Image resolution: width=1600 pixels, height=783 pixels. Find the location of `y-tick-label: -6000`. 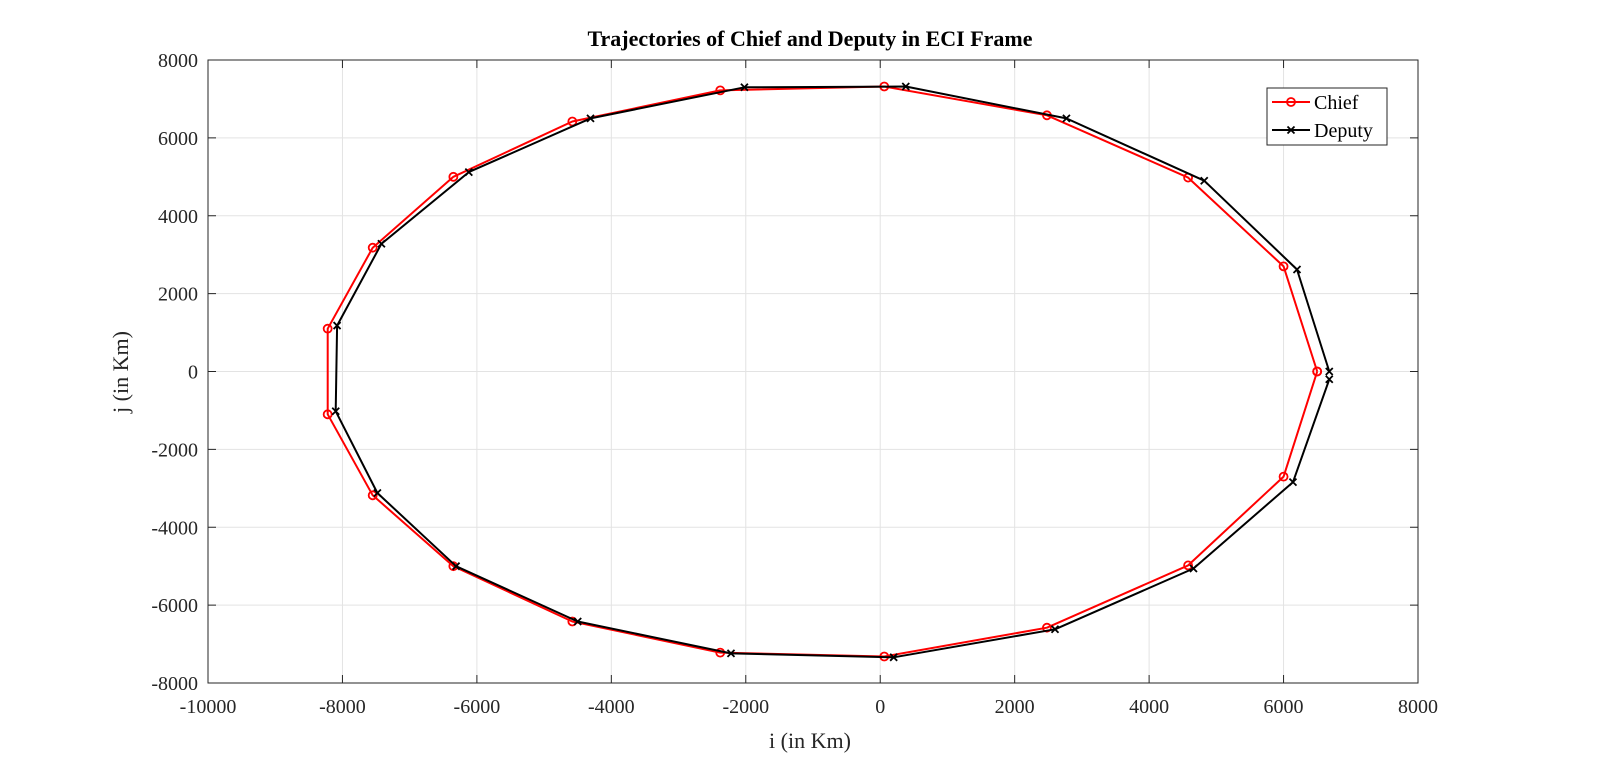

y-tick-label: -6000 is located at coordinates (174, 606).